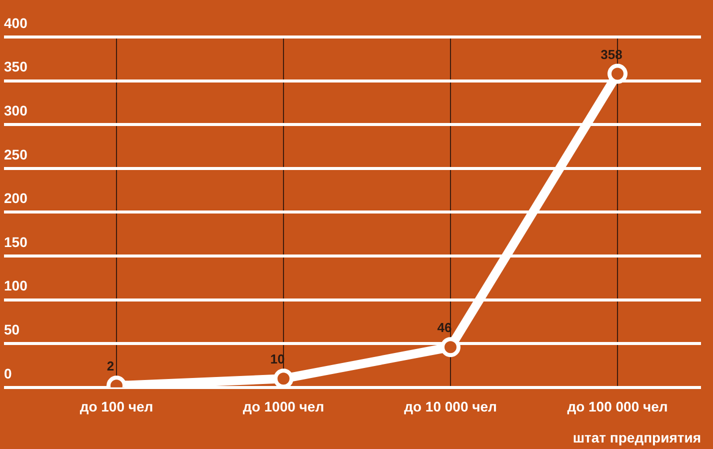 This screenshot has width=713, height=449. I want to click on y-tick-label: 200, so click(16, 198).